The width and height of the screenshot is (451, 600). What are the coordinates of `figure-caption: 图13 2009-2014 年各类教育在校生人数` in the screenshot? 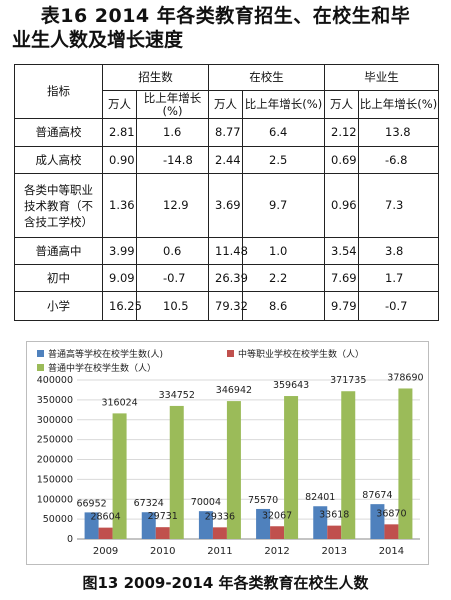 It's located at (225, 583).